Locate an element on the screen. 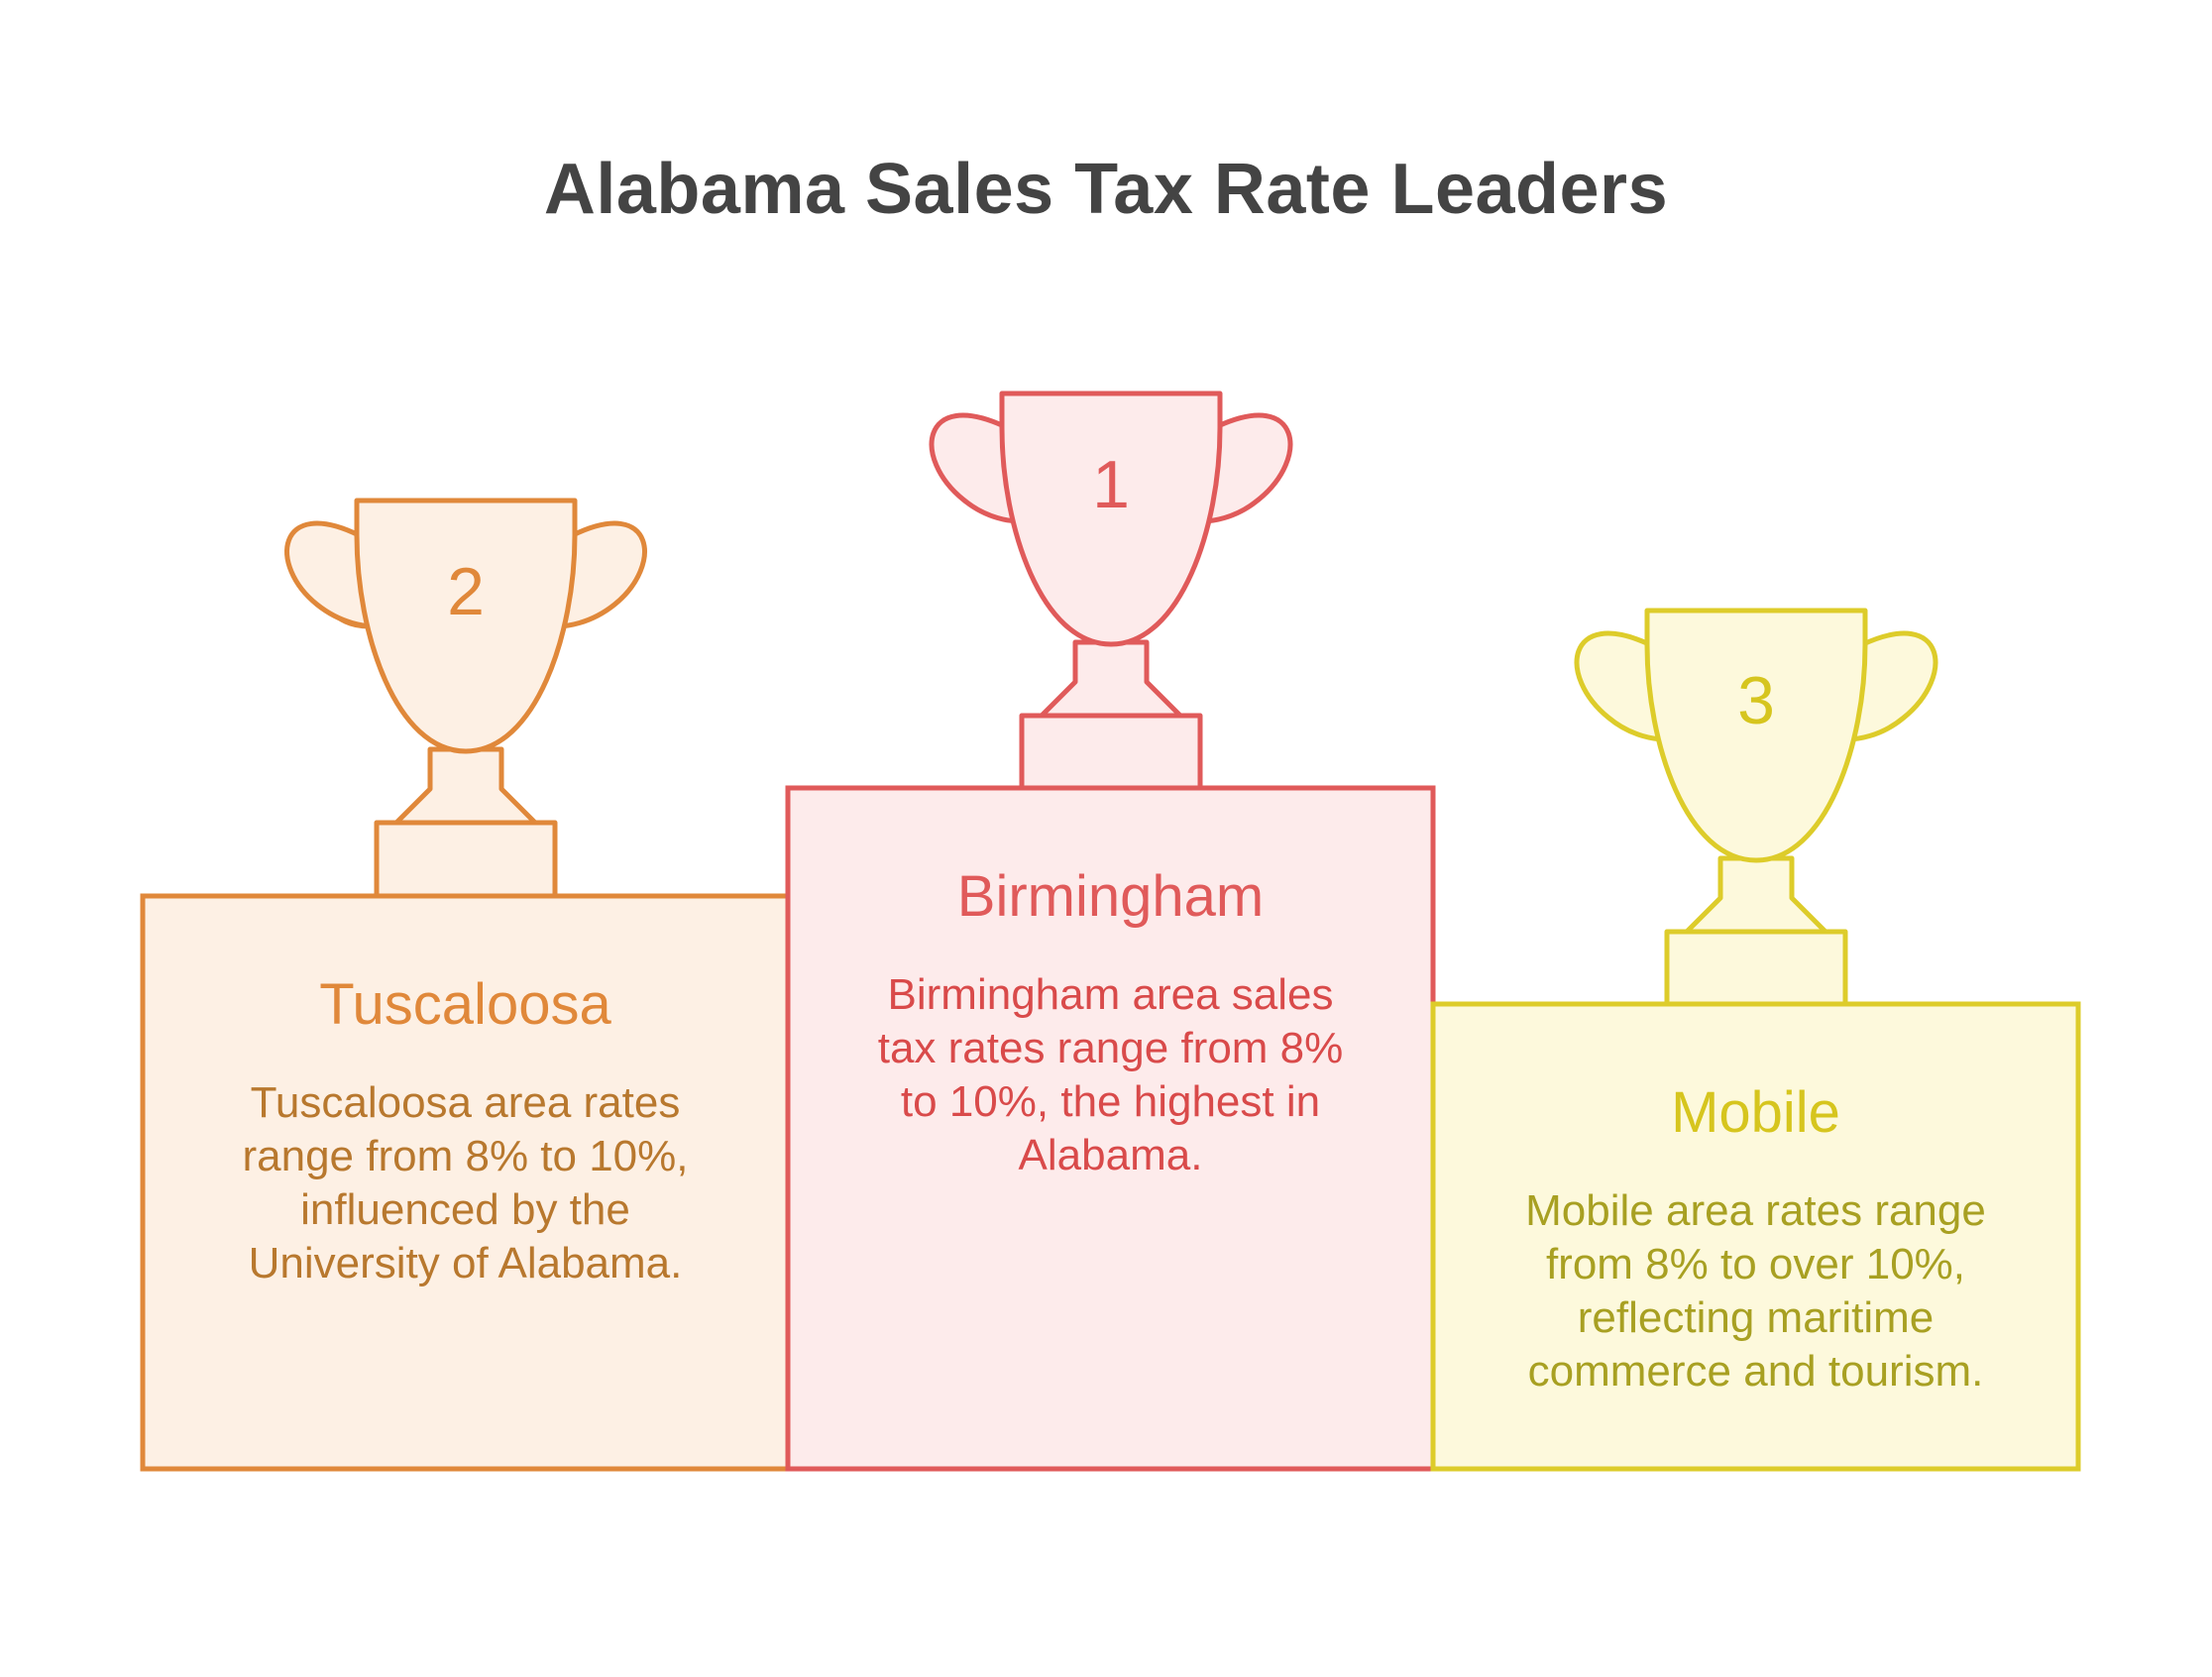  trophy-icon-tuscaloosa is located at coordinates (465, 698).